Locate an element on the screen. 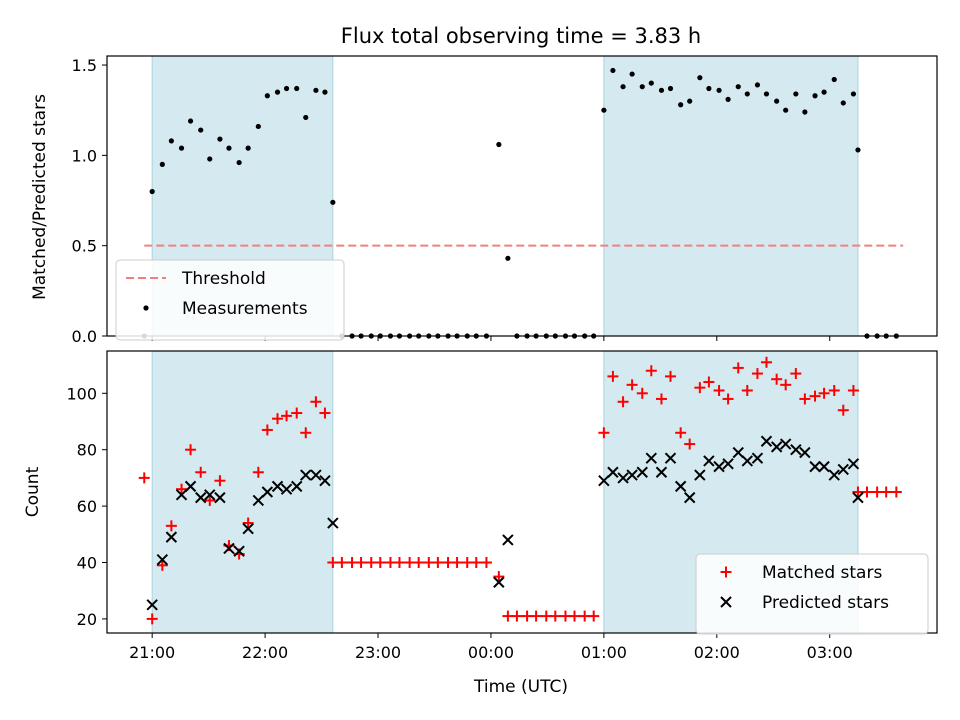 This screenshot has height=720, width=960. legend-box is located at coordinates (812, 594).